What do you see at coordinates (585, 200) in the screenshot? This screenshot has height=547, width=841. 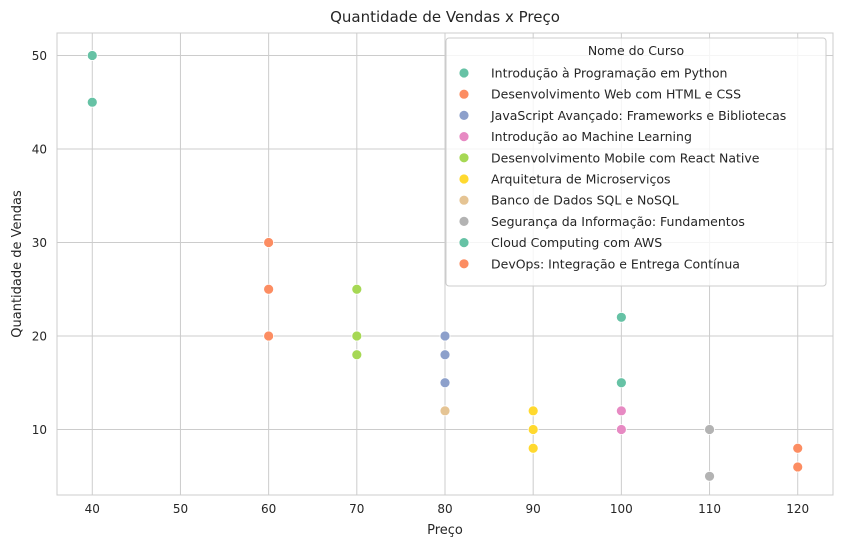 I see `legend-label: Banco de Dados SQL e NoSQL` at bounding box center [585, 200].